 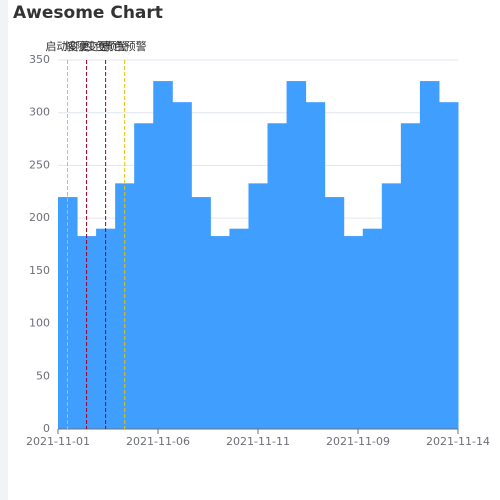 What do you see at coordinates (68, 46) in the screenshot?
I see `mark-line-label: 启动变更` at bounding box center [68, 46].